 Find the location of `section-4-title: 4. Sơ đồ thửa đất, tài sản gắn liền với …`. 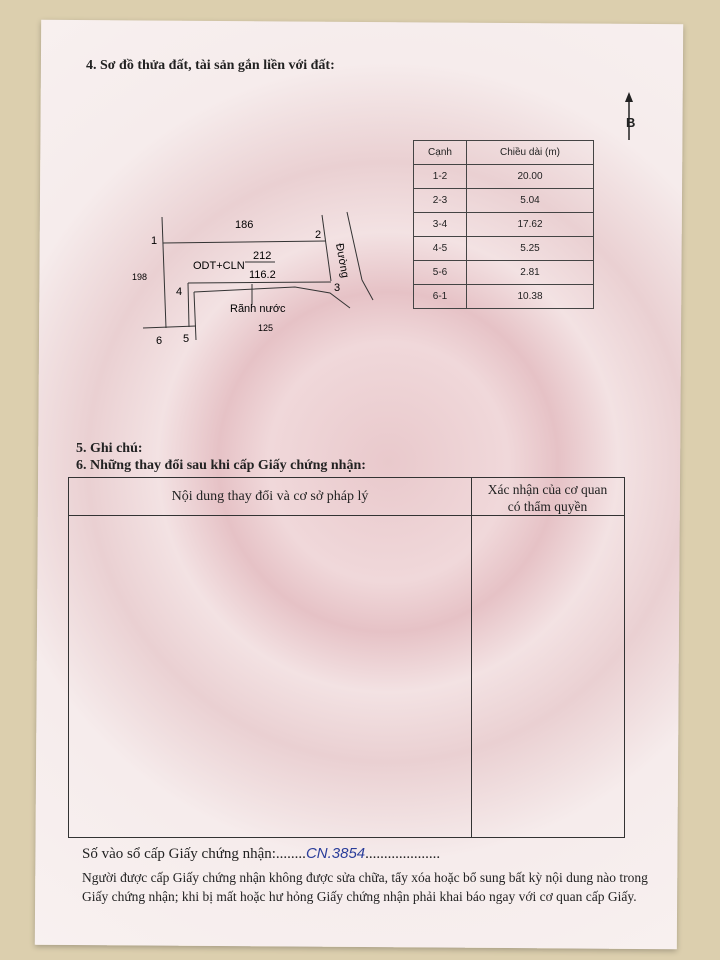

section-4-title: 4. Sơ đồ thửa đất, tài sản gắn liền với … is located at coordinates (210, 65).